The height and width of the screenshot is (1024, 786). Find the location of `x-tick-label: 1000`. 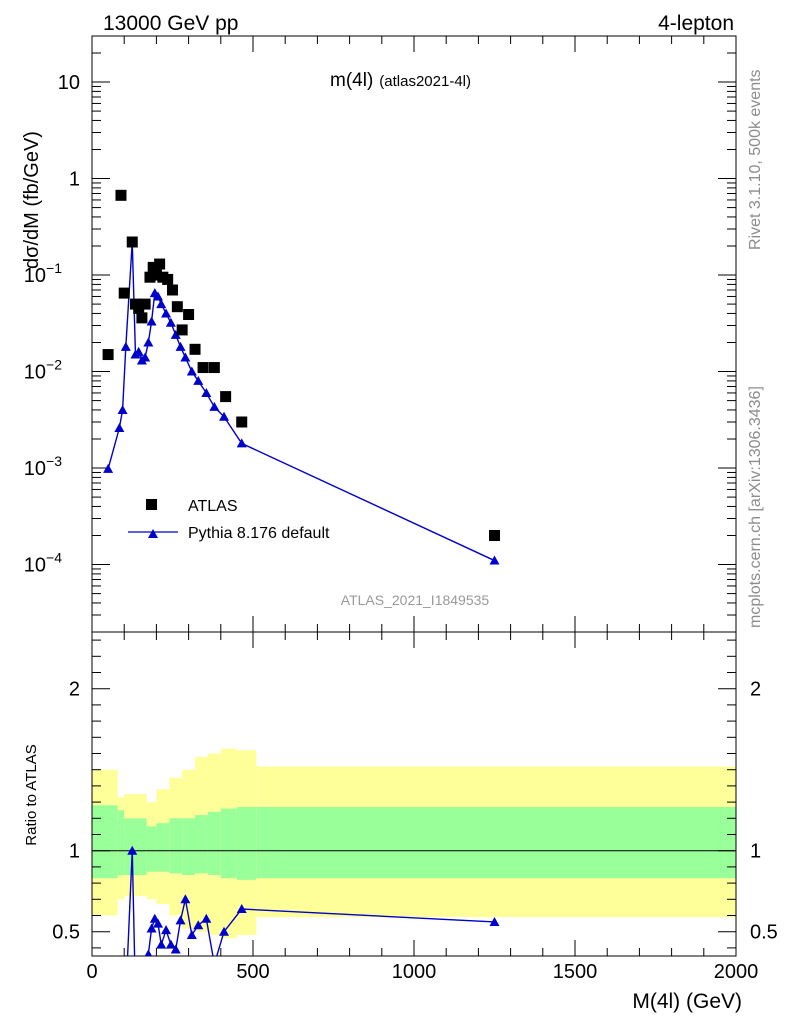

x-tick-label: 1000 is located at coordinates (414, 972).